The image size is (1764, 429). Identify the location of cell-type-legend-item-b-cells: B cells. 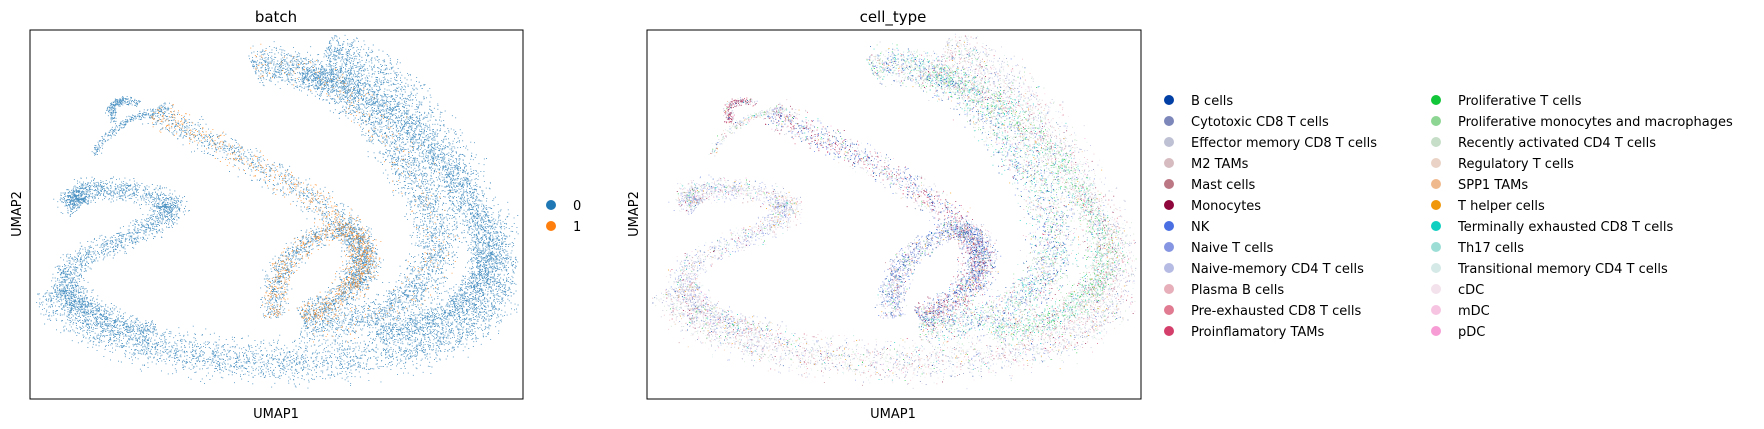
(1198, 101).